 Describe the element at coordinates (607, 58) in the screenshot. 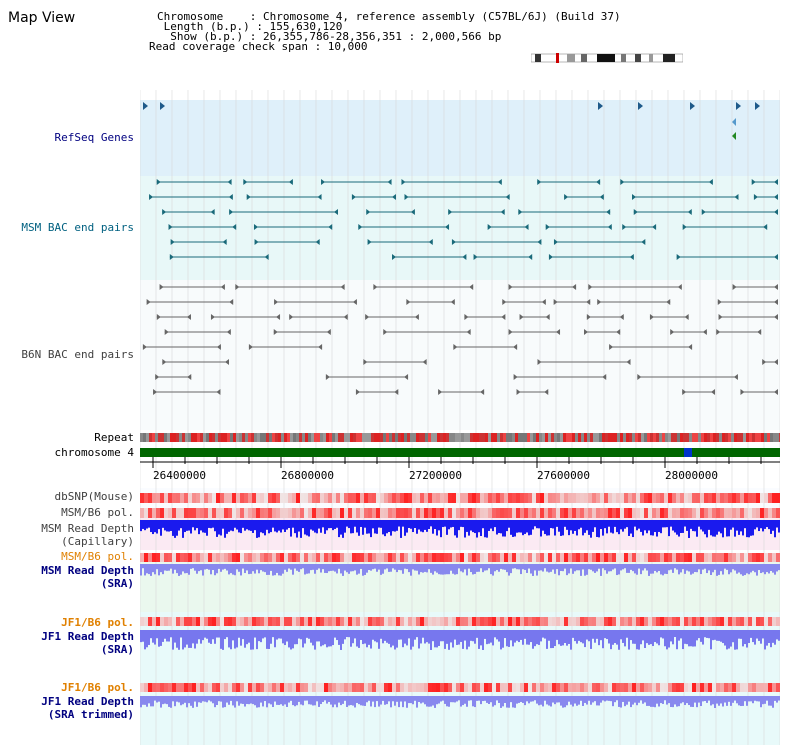

I see `chromosome-ideogram` at that location.